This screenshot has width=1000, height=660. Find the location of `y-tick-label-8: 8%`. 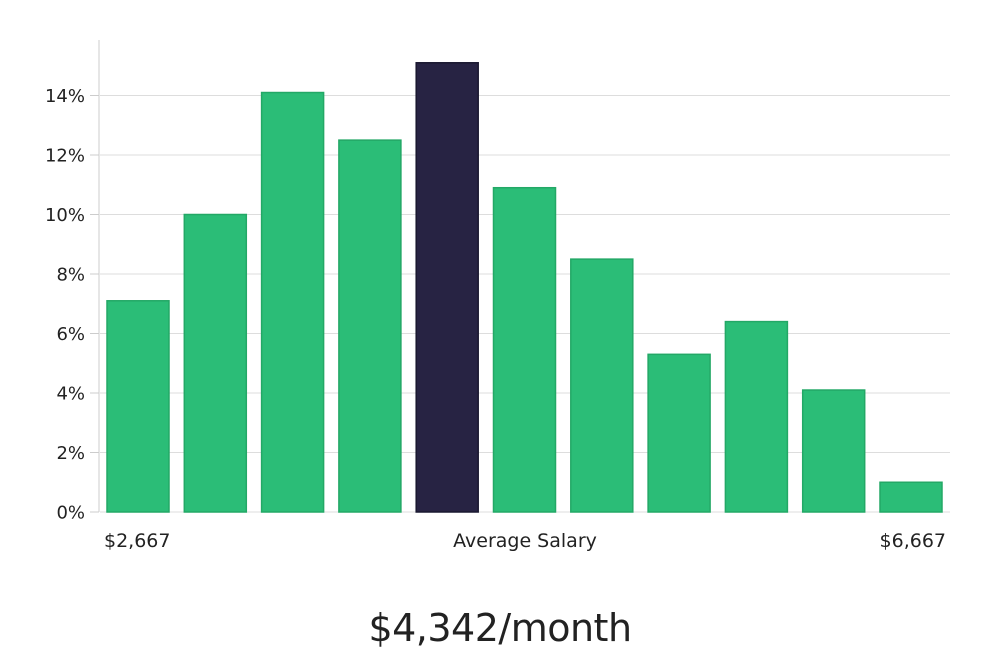

y-tick-label-8: 8% is located at coordinates (70, 275).